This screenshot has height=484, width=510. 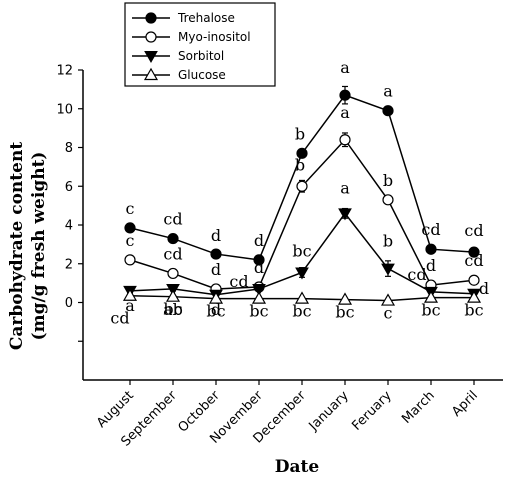 What do you see at coordinates (69, 187) in the screenshot?
I see `y-tick-label: 6` at bounding box center [69, 187].